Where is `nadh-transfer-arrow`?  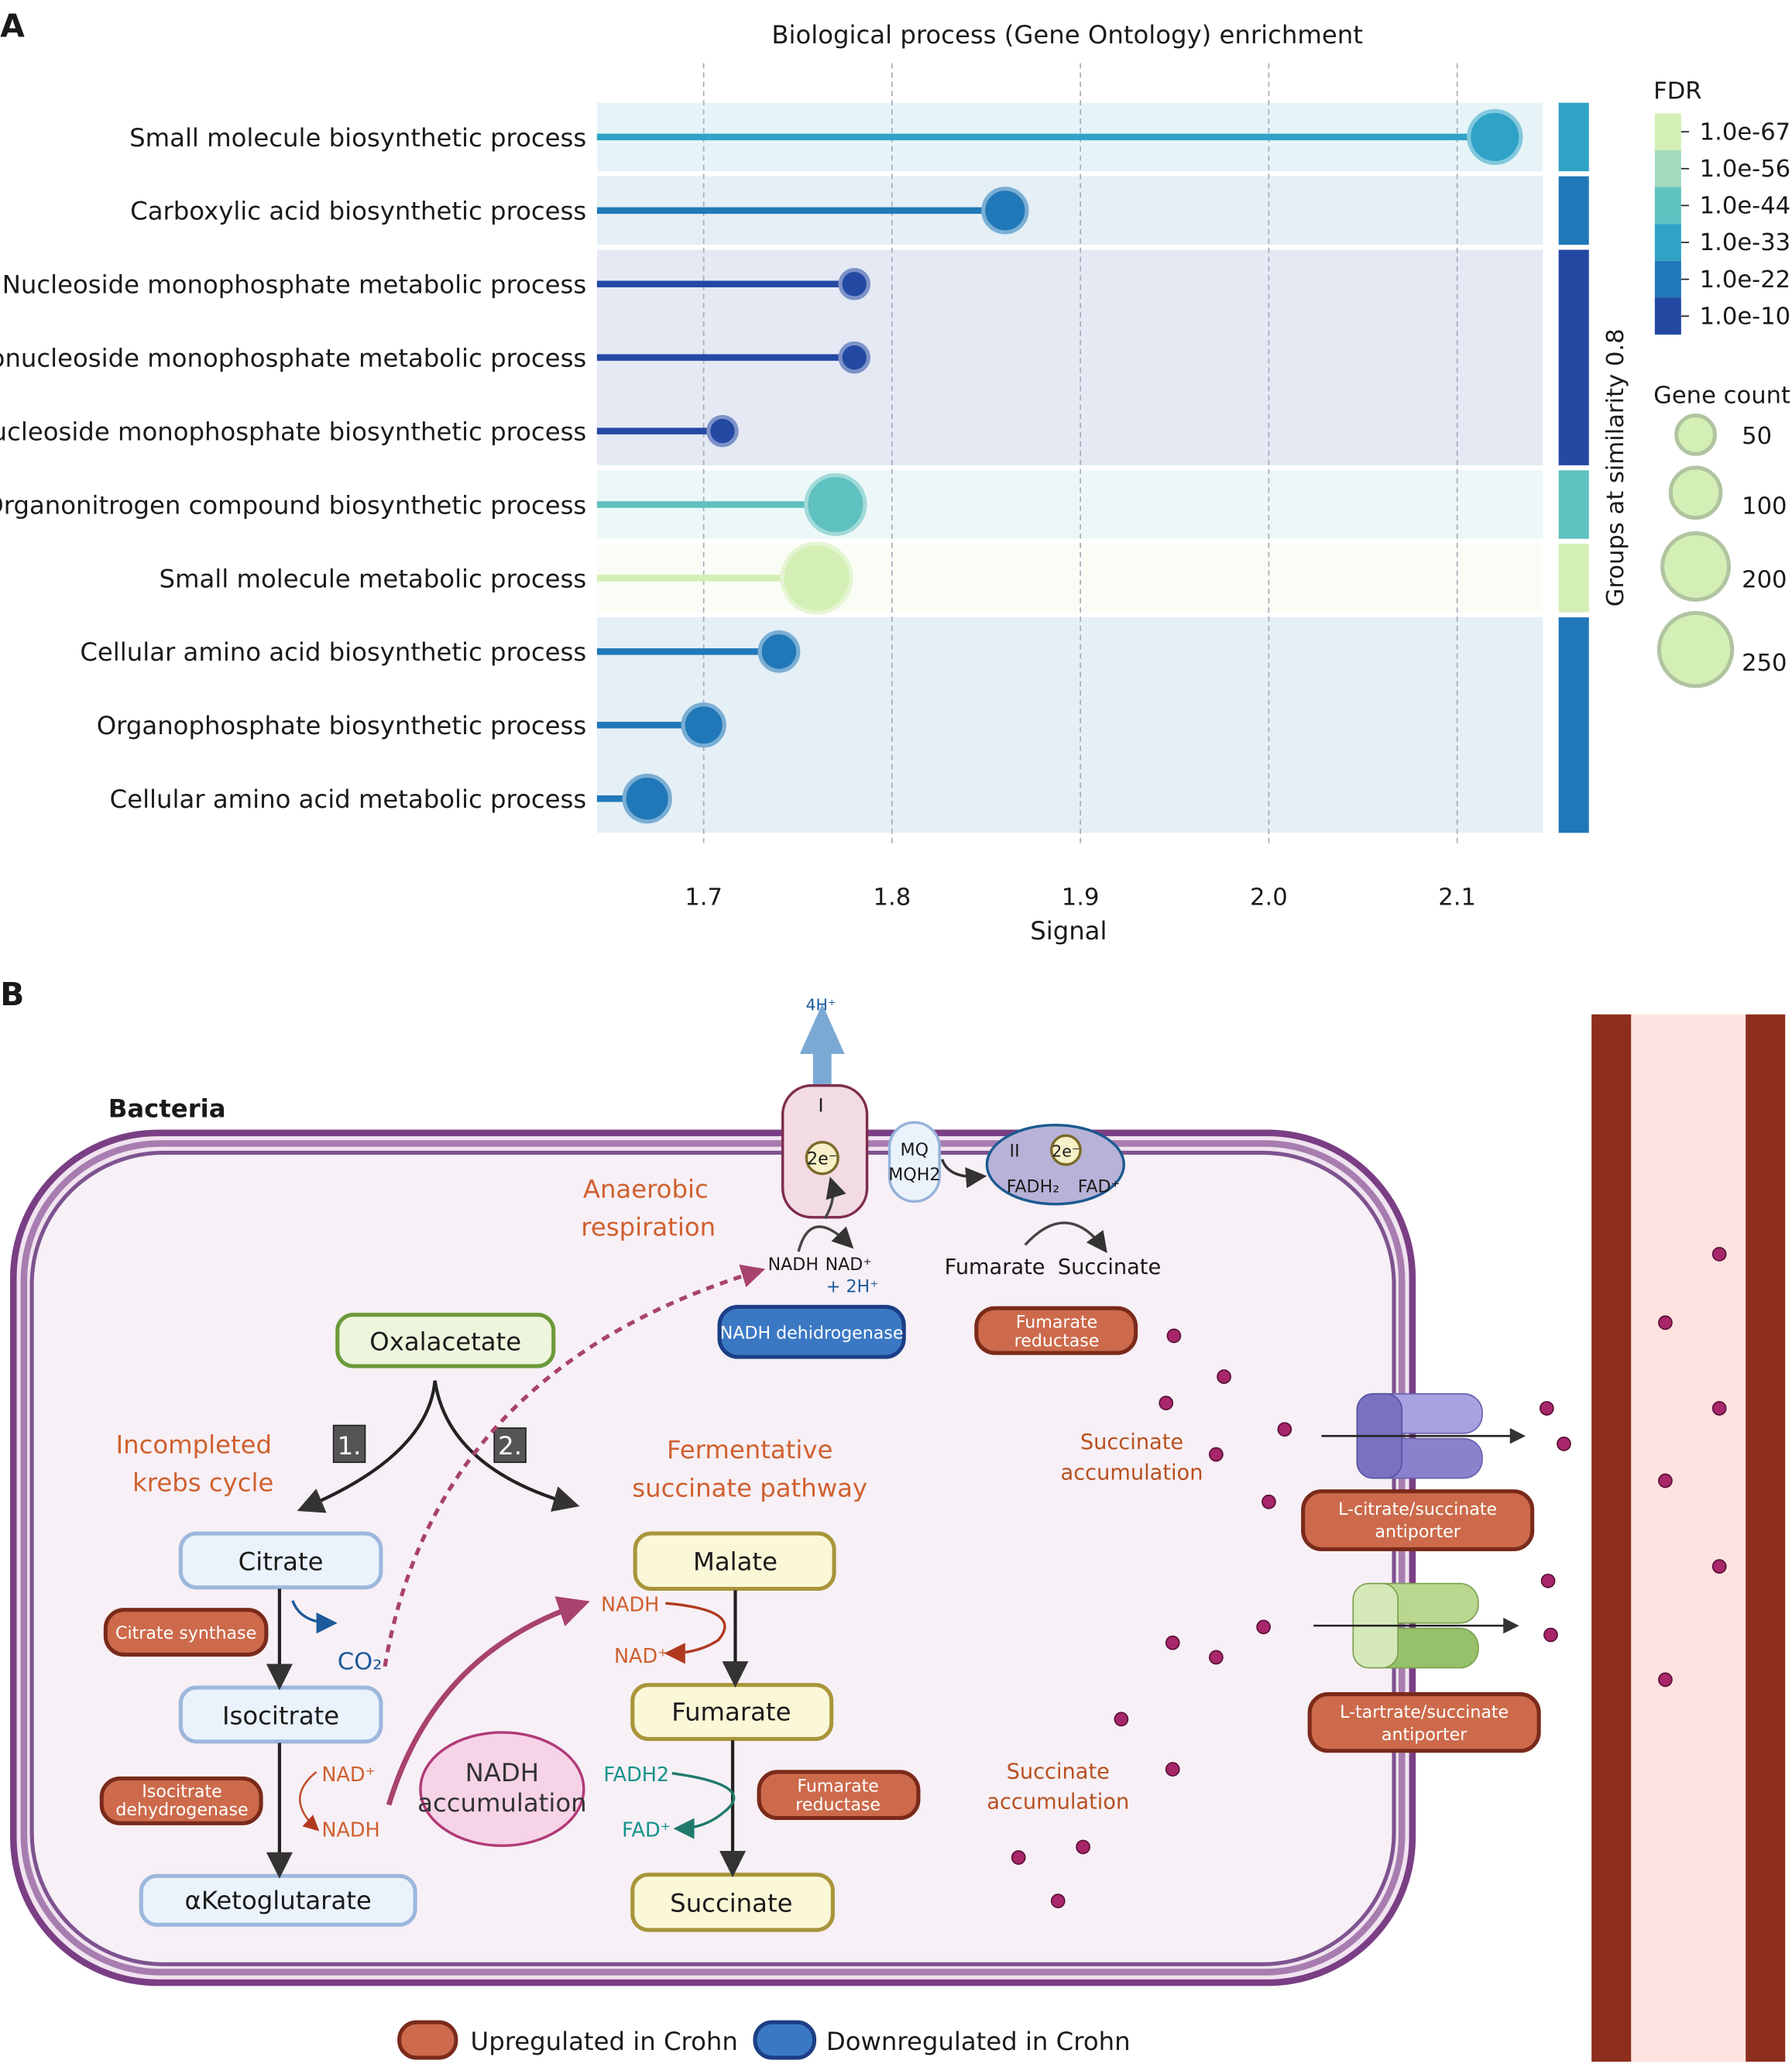
nadh-transfer-arrow is located at coordinates (574, 1465).